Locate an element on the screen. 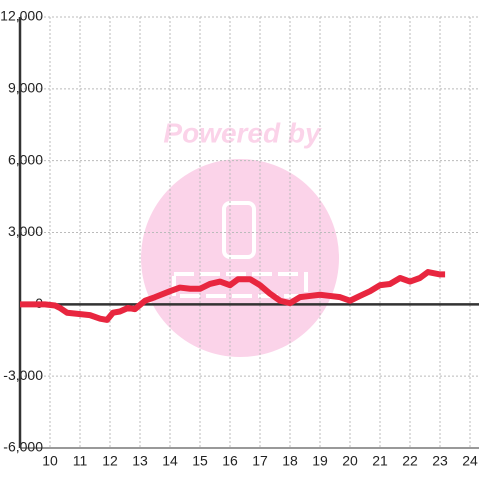 The width and height of the screenshot is (480, 480). x-tick-label: 24 is located at coordinates (470, 461).